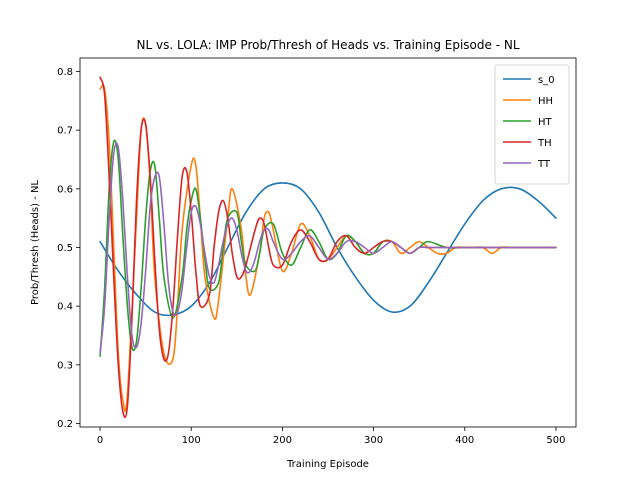 This screenshot has width=640, height=480. I want to click on x-axis: 0 100 200 300 400 500, so click(331, 436).